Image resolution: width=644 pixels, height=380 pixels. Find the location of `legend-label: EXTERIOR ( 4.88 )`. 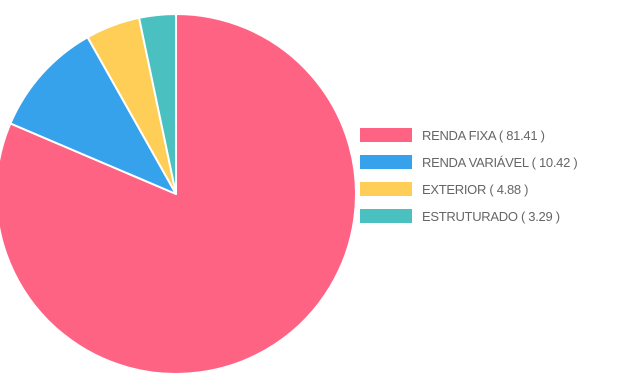

legend-label: EXTERIOR ( 4.88 ) is located at coordinates (475, 189).